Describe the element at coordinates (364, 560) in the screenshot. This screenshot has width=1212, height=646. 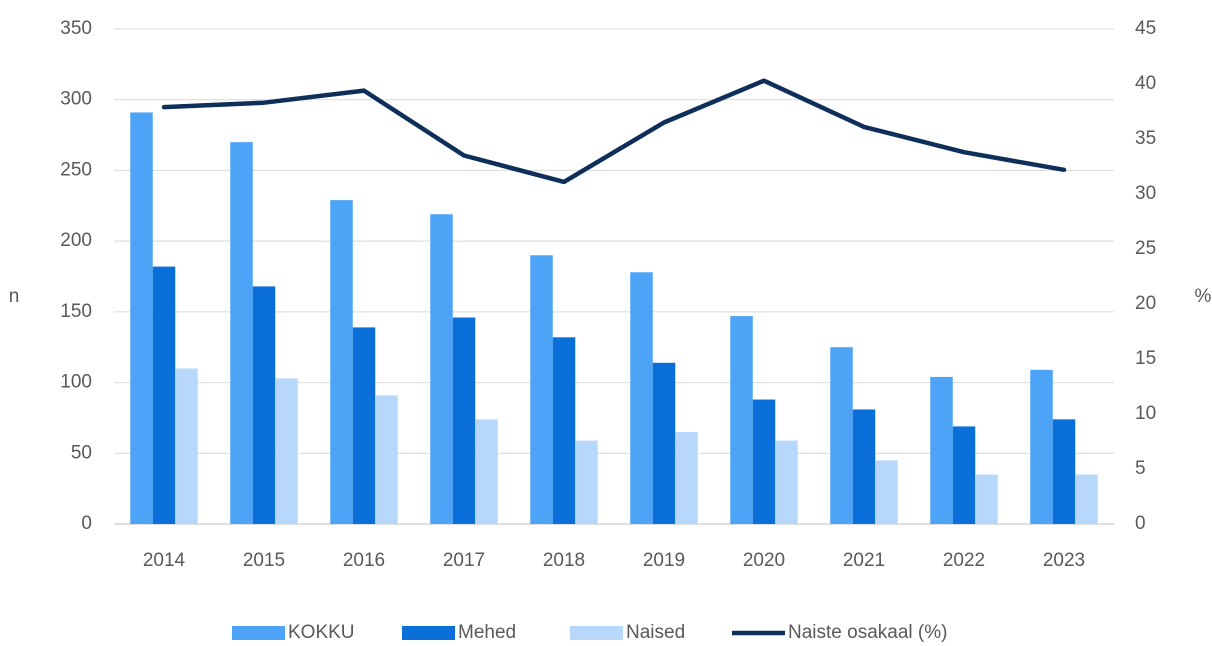
I see `x-tick-label: 2016` at that location.